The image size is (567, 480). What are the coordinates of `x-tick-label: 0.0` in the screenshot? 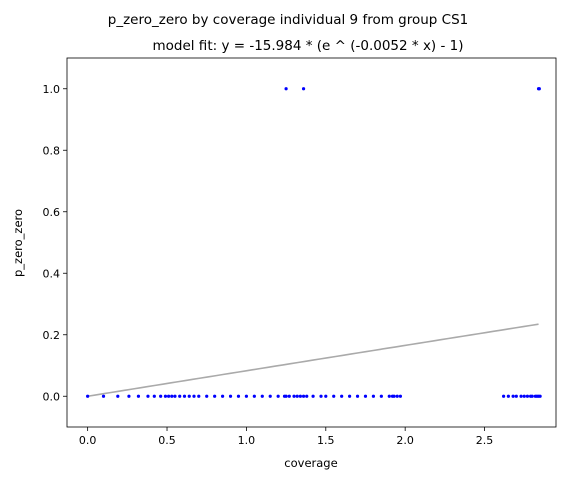 It's located at (88, 440).